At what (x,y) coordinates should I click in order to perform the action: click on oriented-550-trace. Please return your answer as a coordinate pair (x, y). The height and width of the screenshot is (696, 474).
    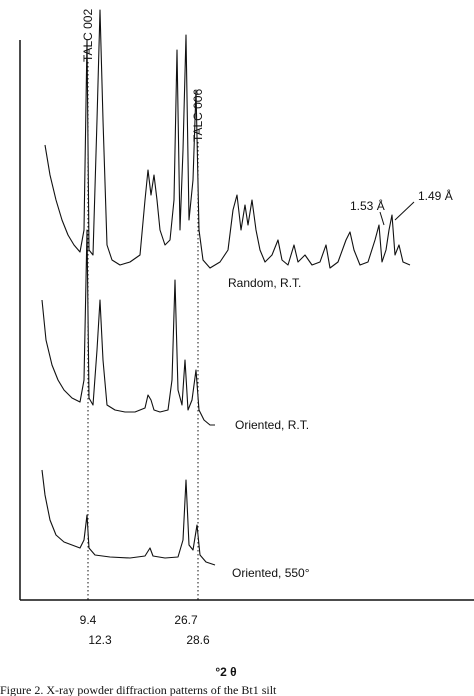
    Looking at the image, I should click on (128, 517).